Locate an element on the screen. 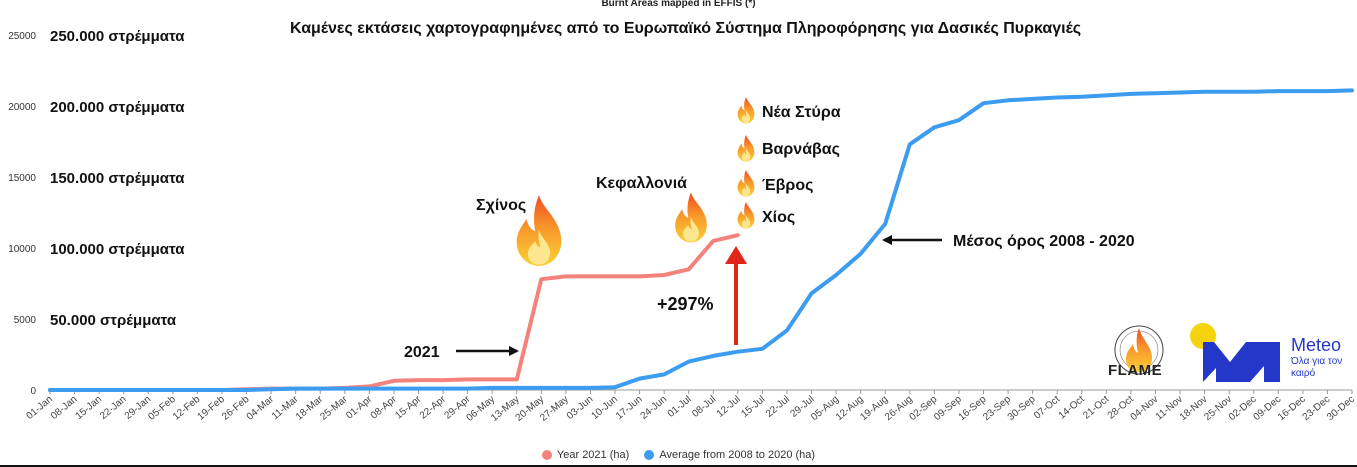 This screenshot has width=1357, height=467. x-tick-label: 03-Jun is located at coordinates (580, 408).